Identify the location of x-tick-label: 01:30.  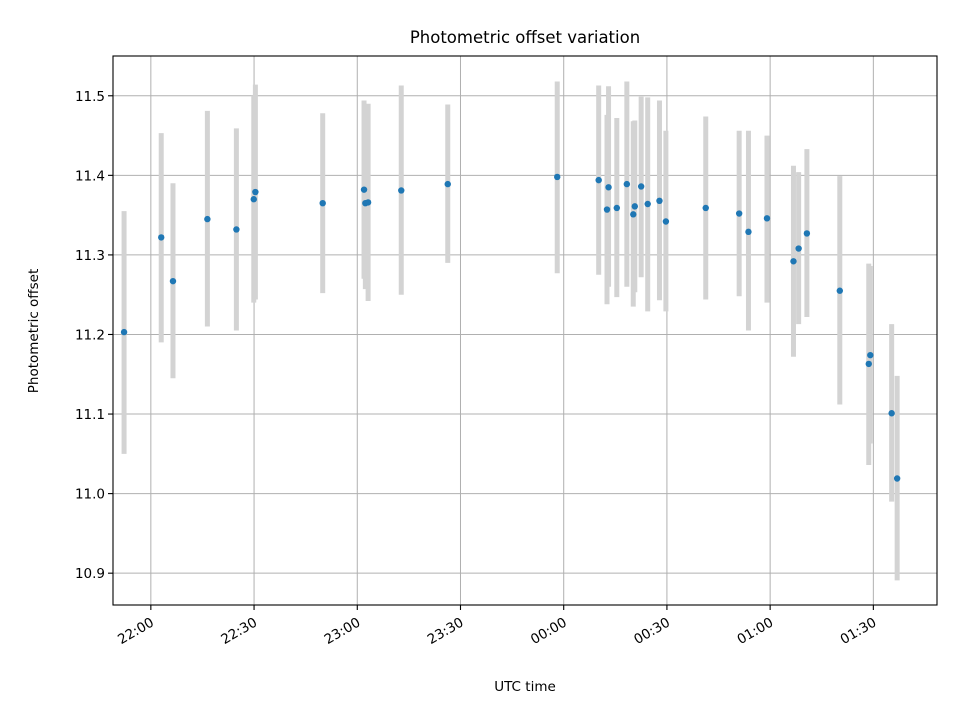
(859, 631).